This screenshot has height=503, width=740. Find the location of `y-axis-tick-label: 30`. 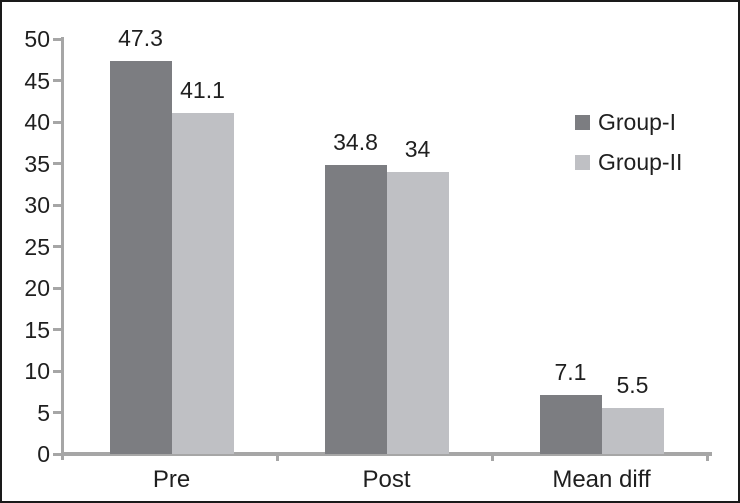

y-axis-tick-label: 30 is located at coordinates (37, 205).